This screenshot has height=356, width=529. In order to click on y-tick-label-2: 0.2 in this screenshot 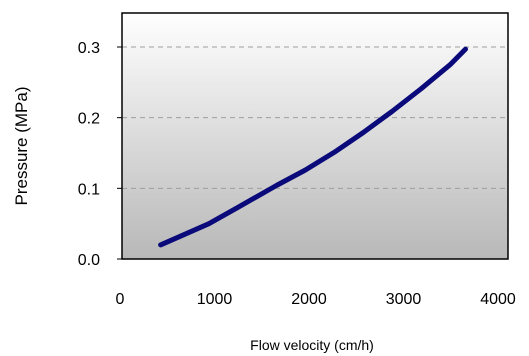, I will do `click(89, 119)`.